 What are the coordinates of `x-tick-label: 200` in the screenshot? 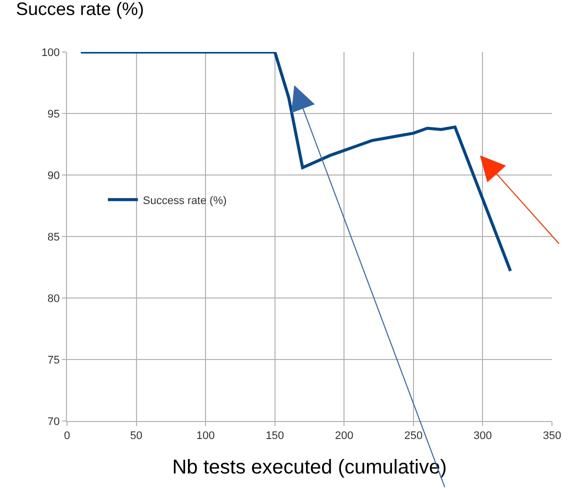 It's located at (344, 436).